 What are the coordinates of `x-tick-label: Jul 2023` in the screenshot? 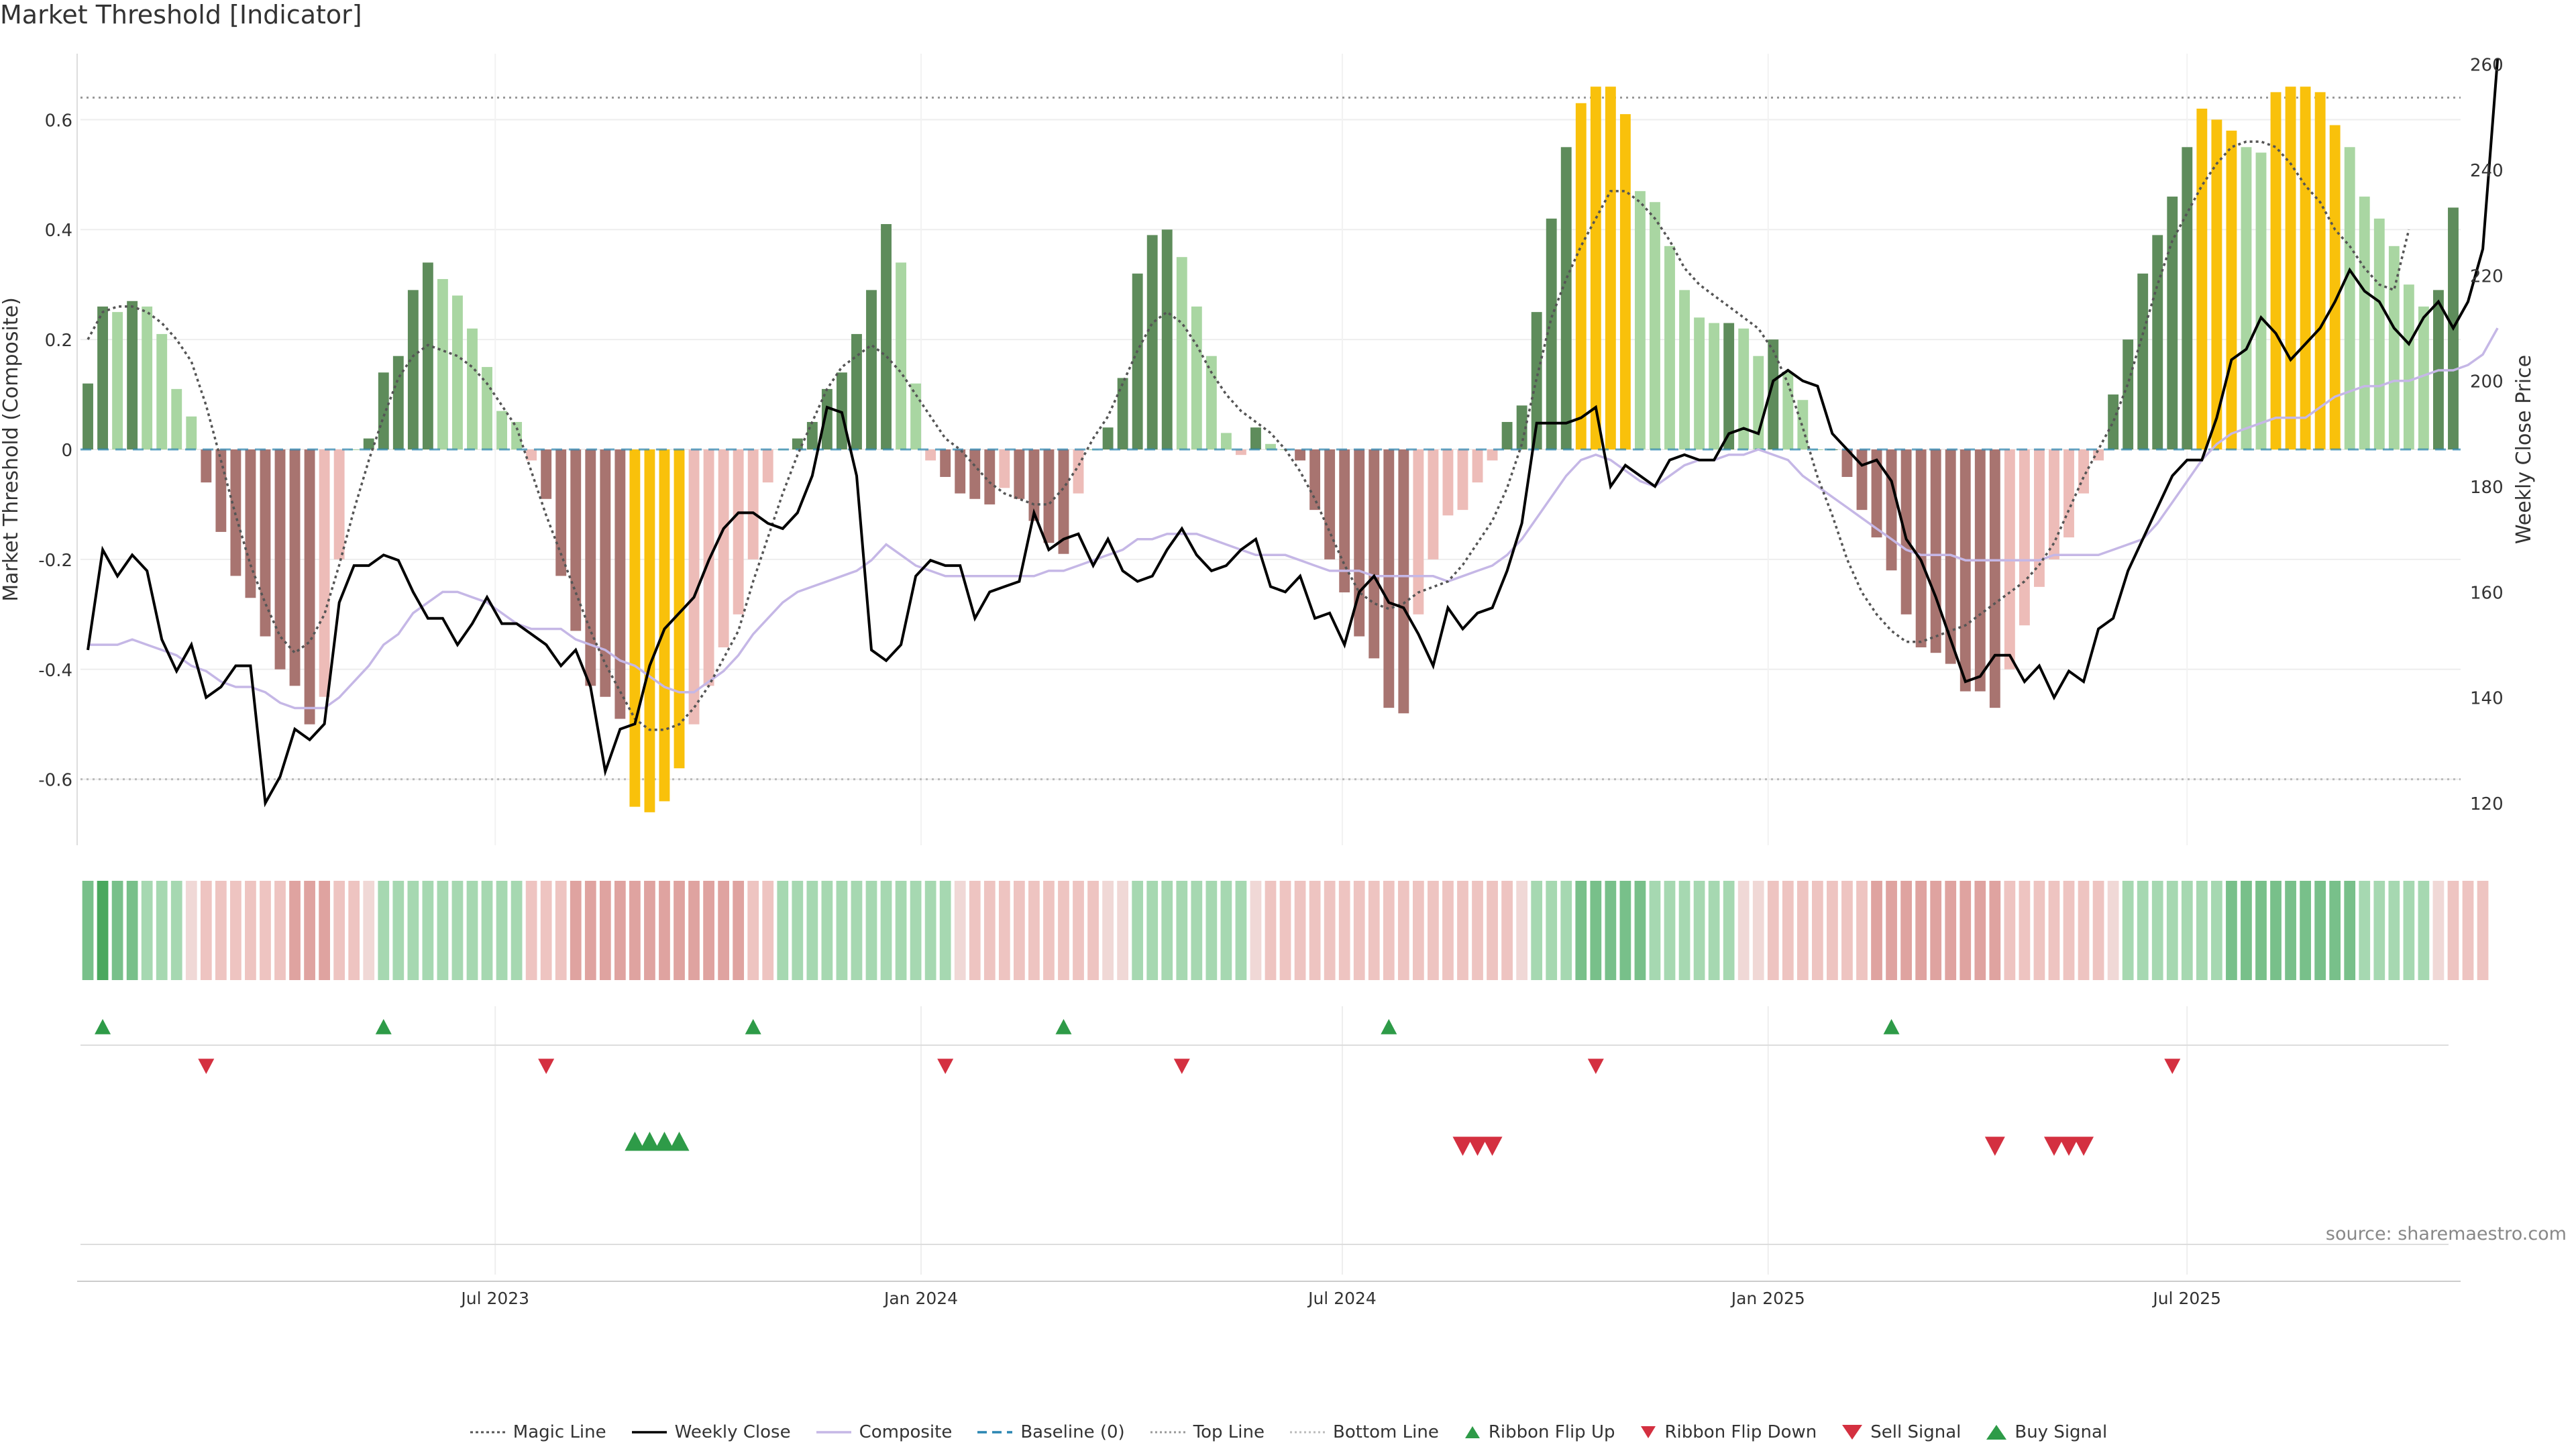 It's located at (494, 1298).